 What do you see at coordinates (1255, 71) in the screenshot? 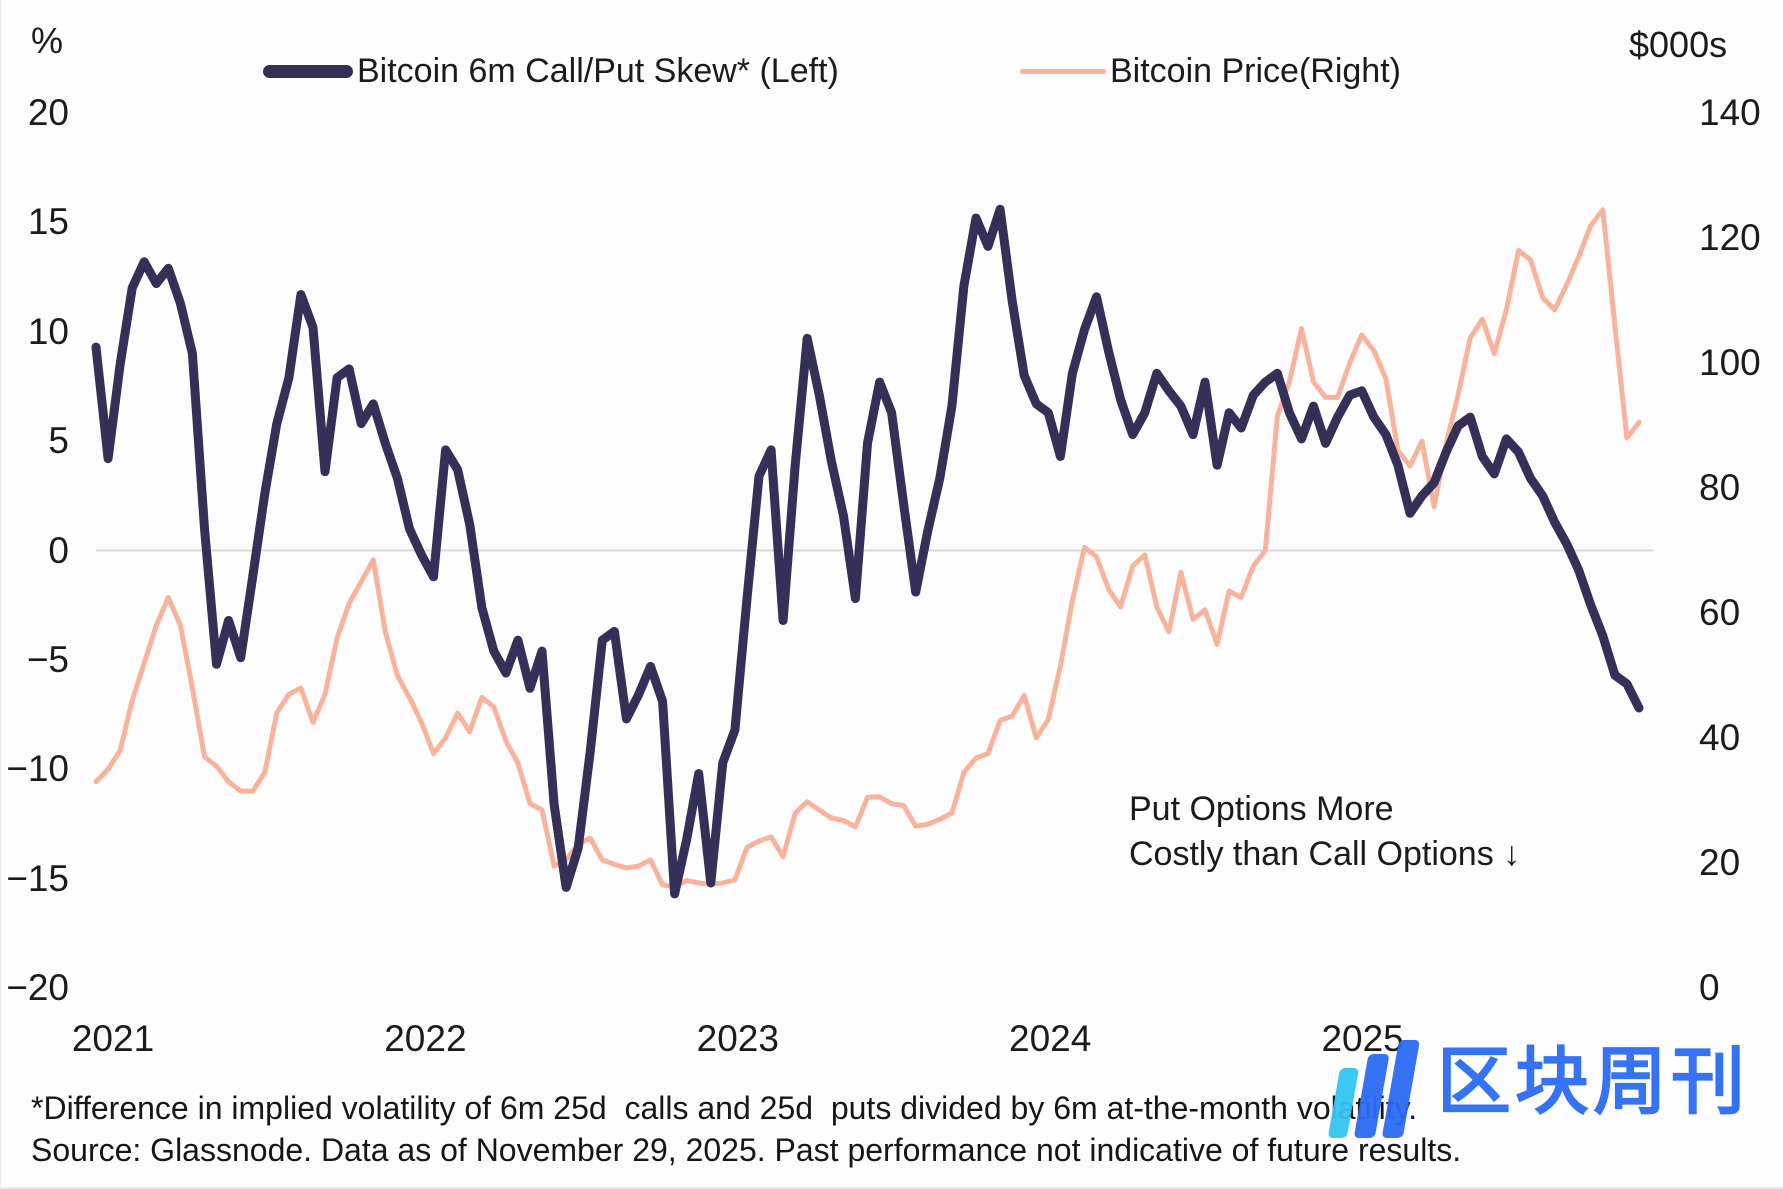
I see `legend-label-price: Bitcoin Price(Right)` at bounding box center [1255, 71].